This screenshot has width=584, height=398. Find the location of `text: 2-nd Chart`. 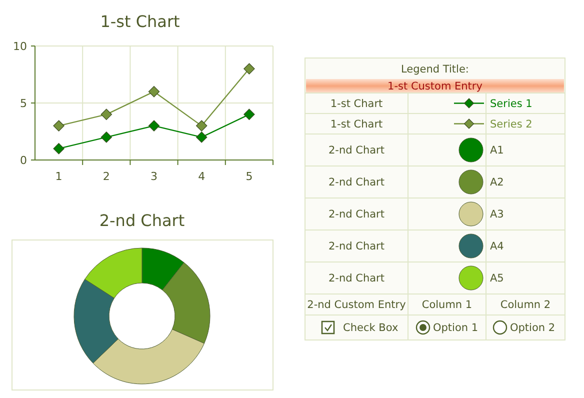

text: 2-nd Chart is located at coordinates (142, 220).